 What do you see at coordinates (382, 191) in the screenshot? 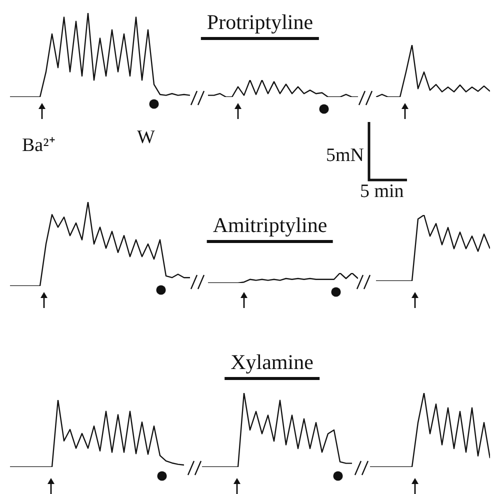
I see `text: 5 min` at bounding box center [382, 191].